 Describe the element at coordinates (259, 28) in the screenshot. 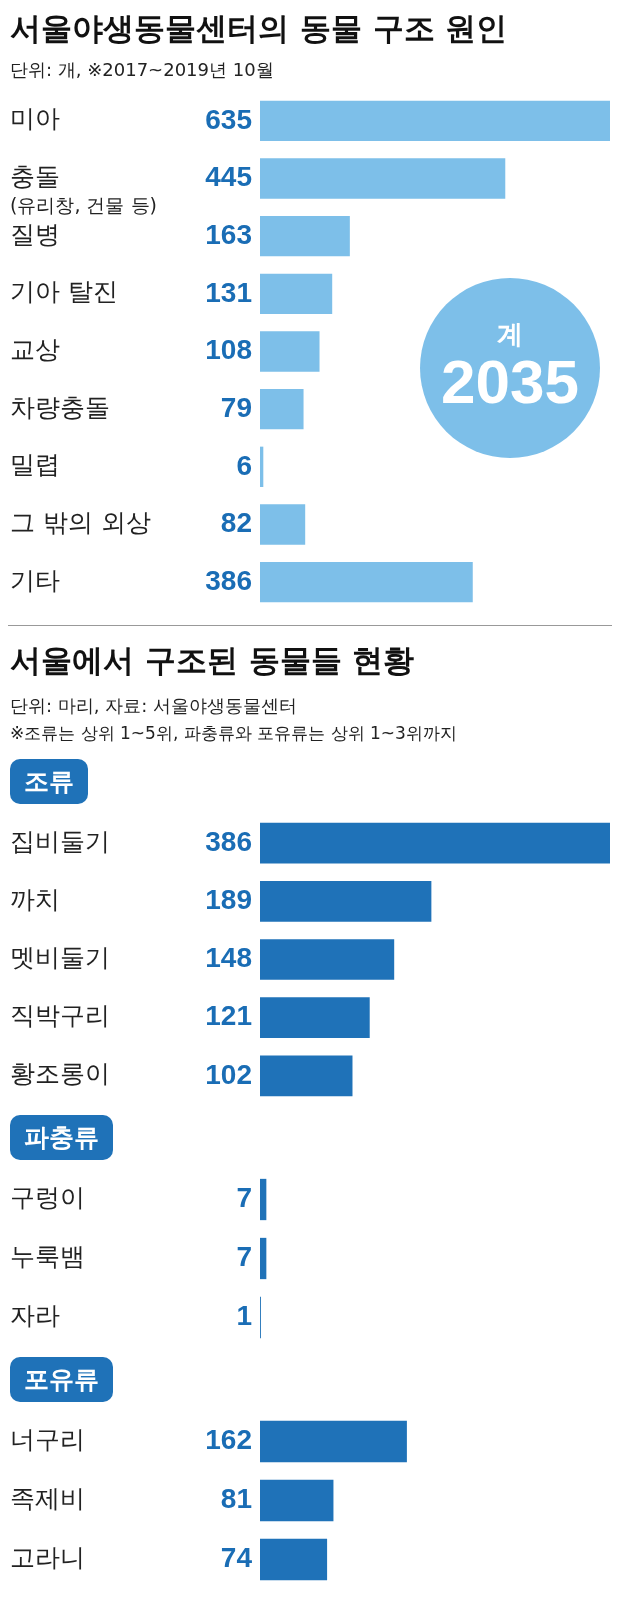

I see `chart-title: 서울야생동물센터의 동물 구조 원인` at that location.